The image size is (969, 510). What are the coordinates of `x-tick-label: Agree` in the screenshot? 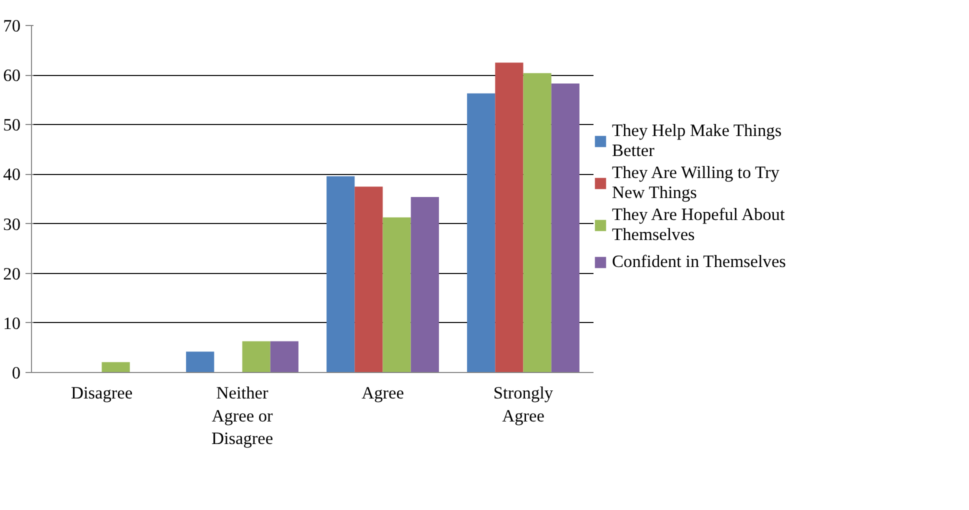 It's located at (383, 393).